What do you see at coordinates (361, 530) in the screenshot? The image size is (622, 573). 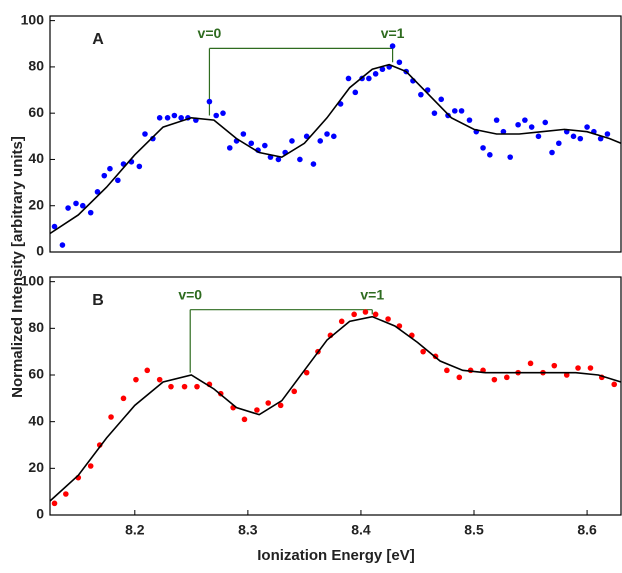 I see `x-tick-label: 8.4` at bounding box center [361, 530].